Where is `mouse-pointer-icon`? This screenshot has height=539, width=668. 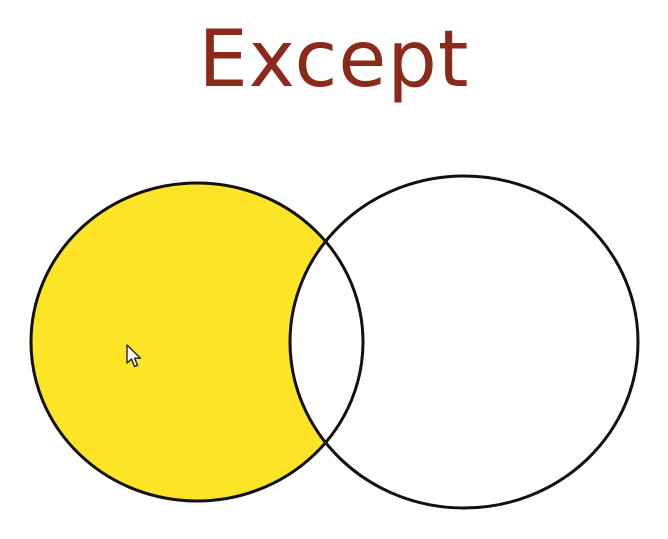 mouse-pointer-icon is located at coordinates (134, 356).